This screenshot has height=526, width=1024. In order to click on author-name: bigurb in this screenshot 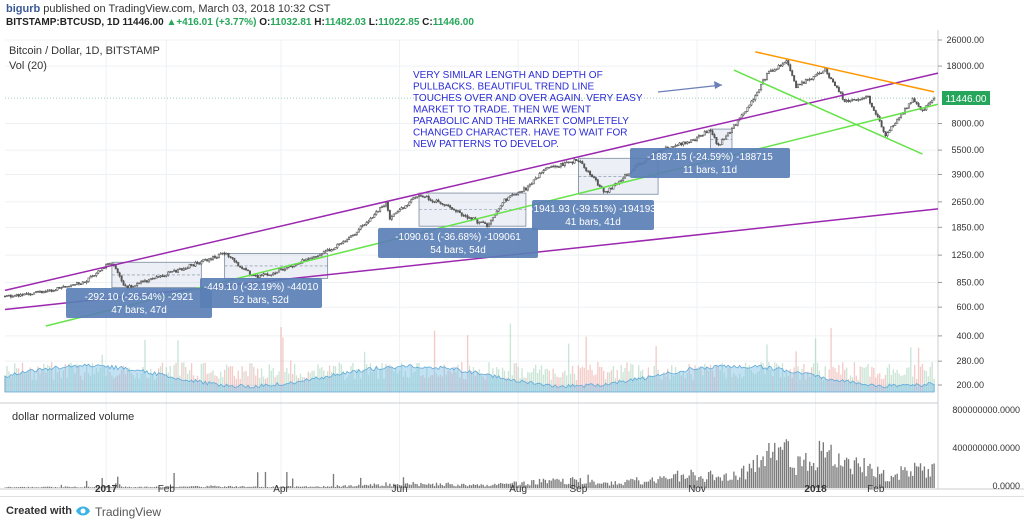, I will do `click(23, 9)`.